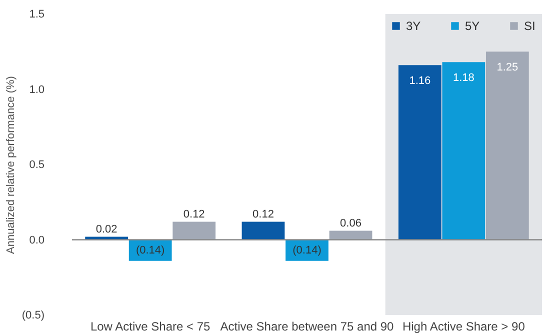 Image resolution: width=549 pixels, height=336 pixels. What do you see at coordinates (10, 165) in the screenshot?
I see `y-axis-title: Annualized relative performance (%)` at bounding box center [10, 165].